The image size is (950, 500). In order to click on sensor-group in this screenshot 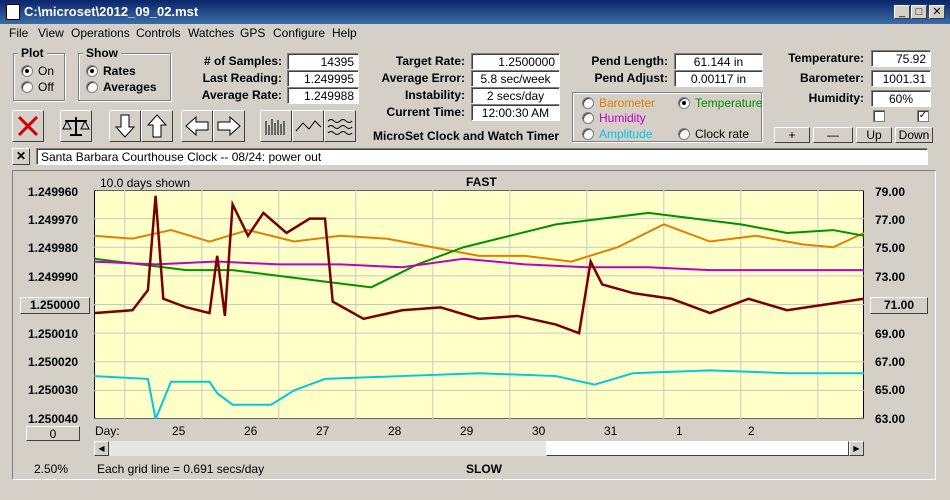, I will do `click(667, 117)`.